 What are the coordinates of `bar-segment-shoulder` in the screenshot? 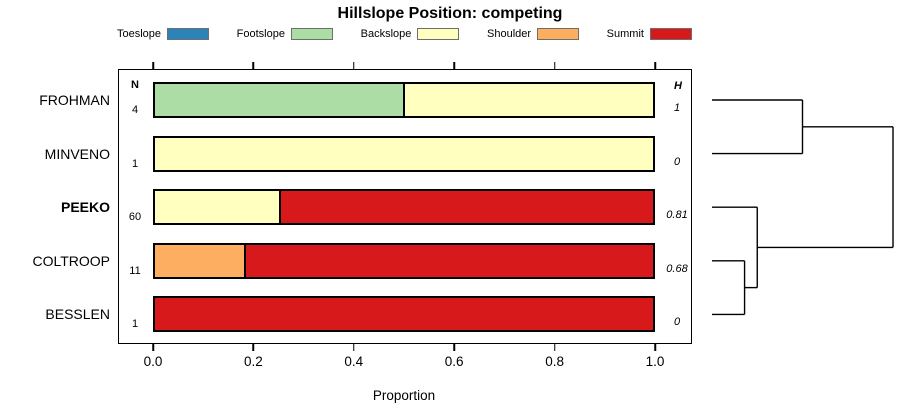 It's located at (200, 260).